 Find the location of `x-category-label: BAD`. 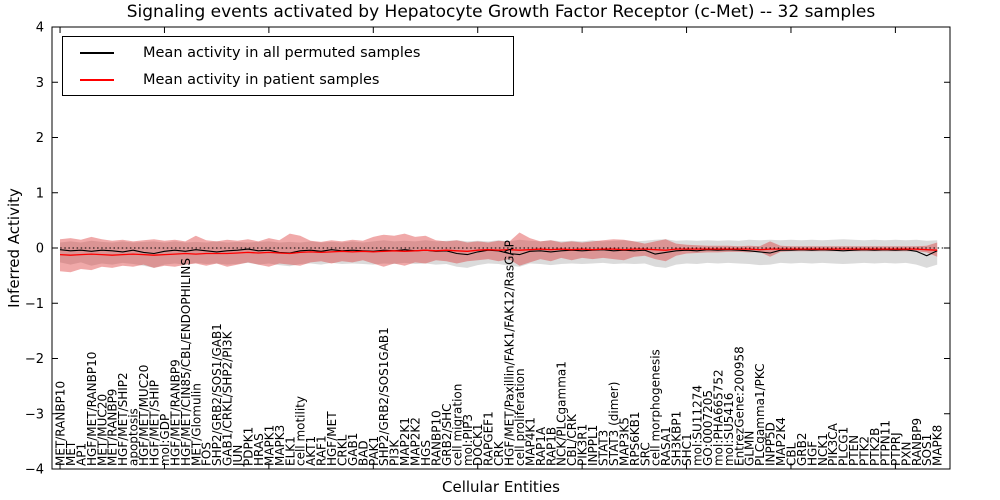

x-category-label: BAD is located at coordinates (363, 453).